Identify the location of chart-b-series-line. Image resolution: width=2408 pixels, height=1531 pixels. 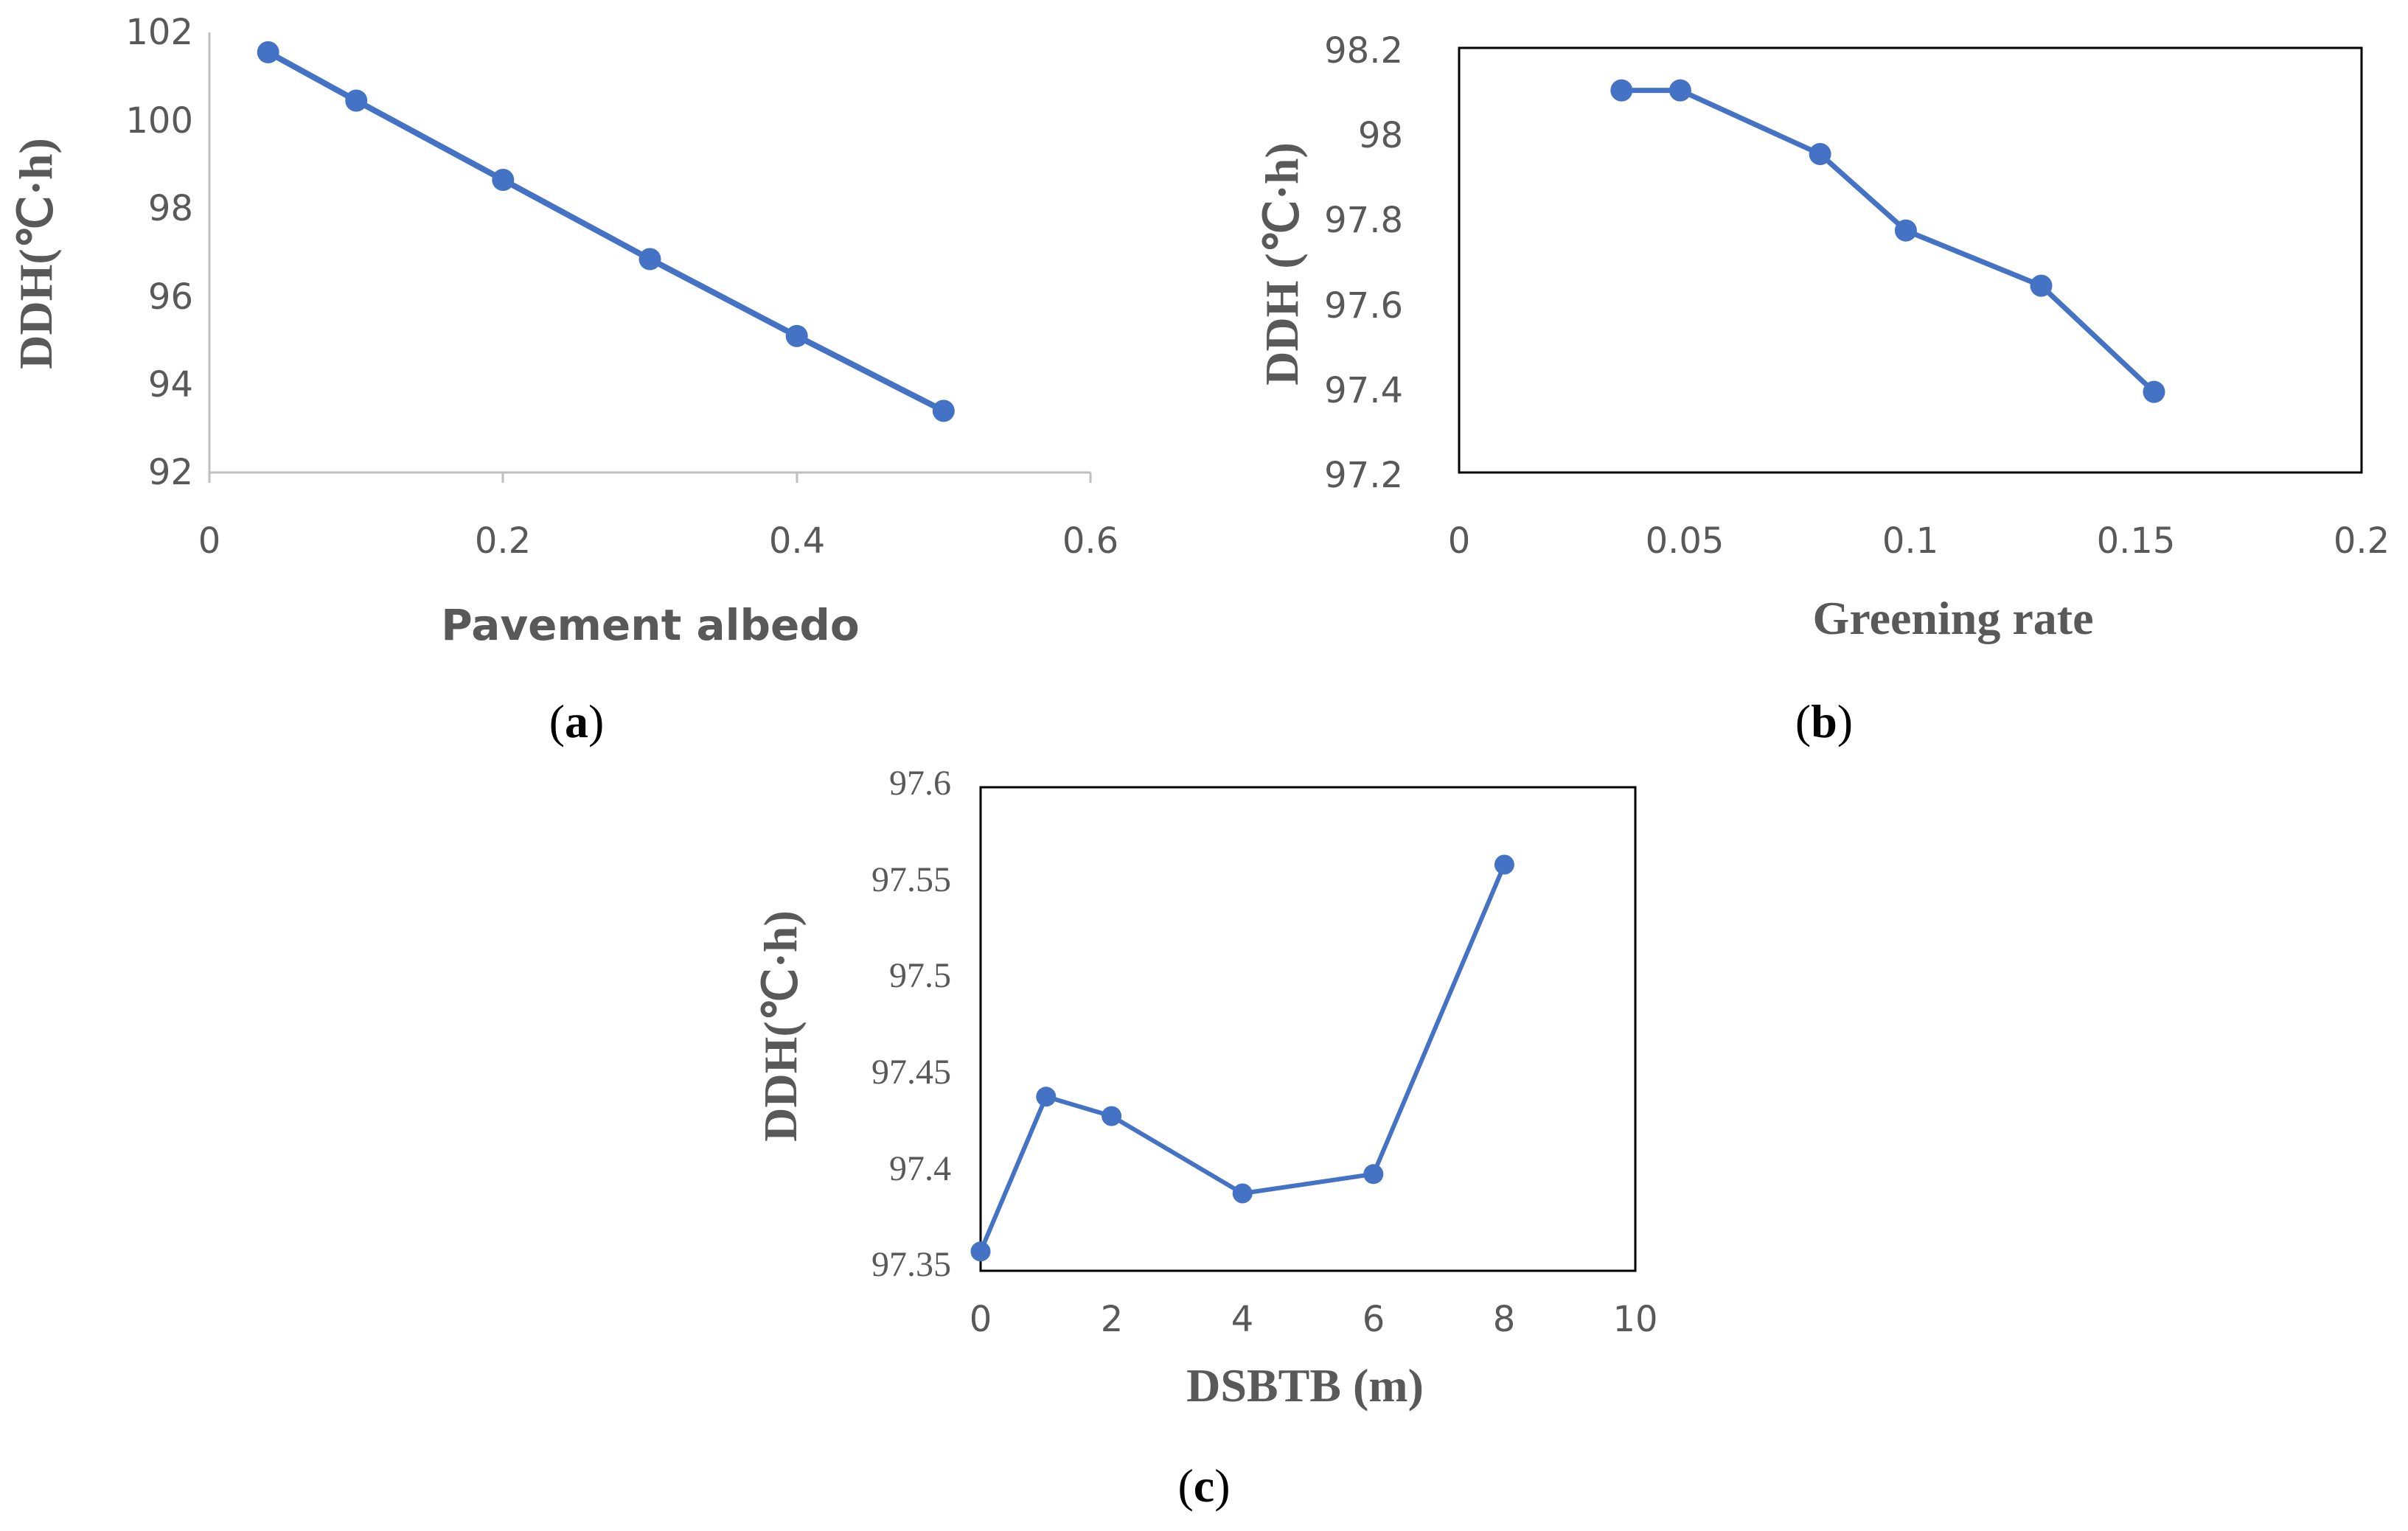
(1887, 242).